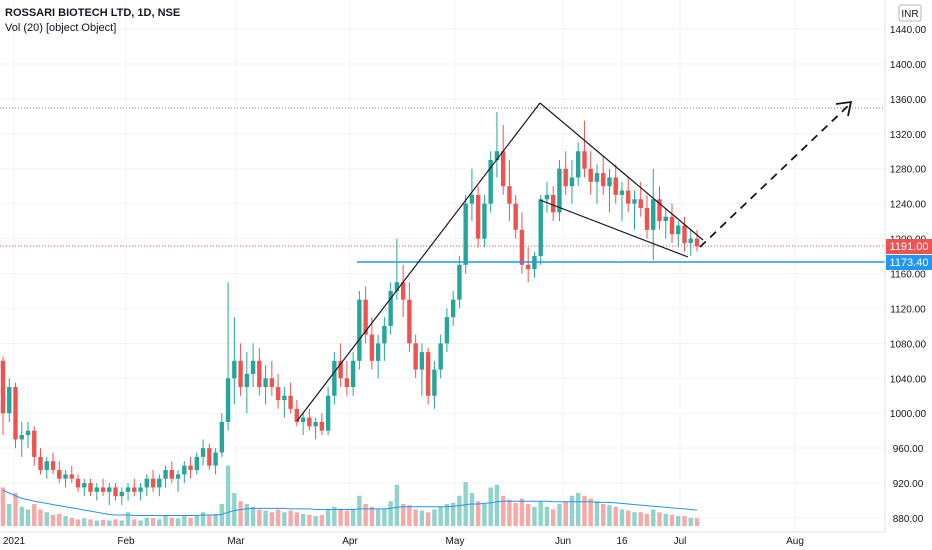 The image size is (932, 550). Describe the element at coordinates (908, 205) in the screenshot. I see `y-tick-label: 1240.00` at that location.